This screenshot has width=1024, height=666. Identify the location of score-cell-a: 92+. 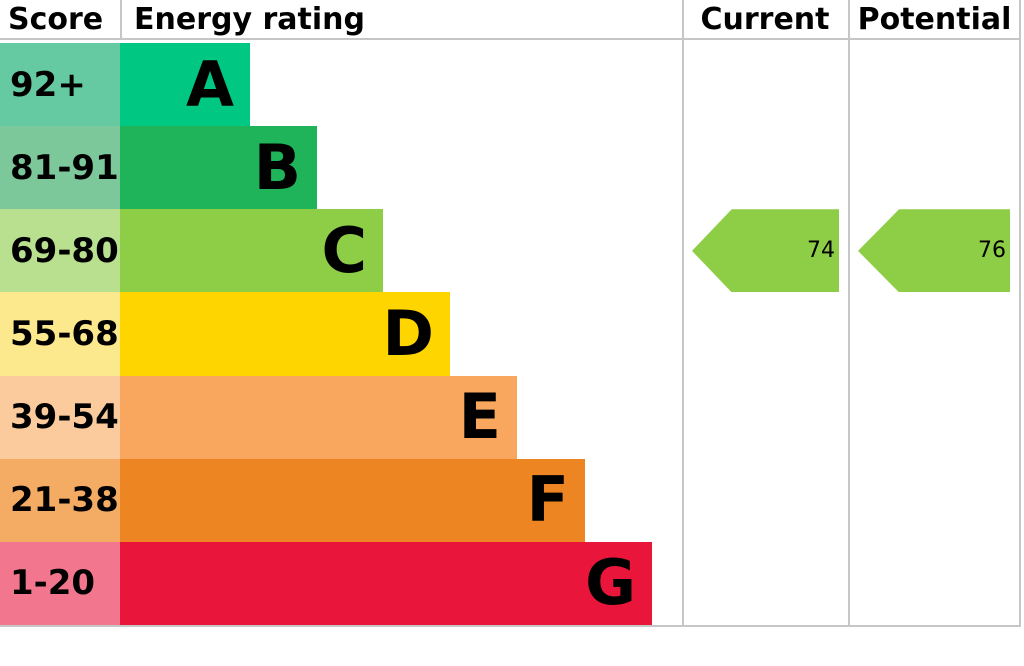
(60, 85).